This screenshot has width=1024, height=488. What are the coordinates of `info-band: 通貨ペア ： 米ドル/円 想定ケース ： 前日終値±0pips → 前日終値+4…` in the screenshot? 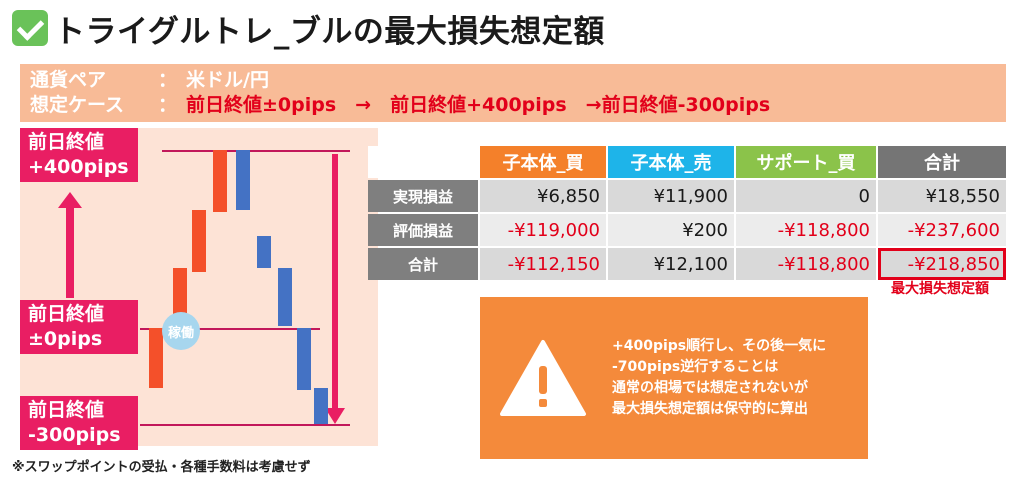 It's located at (513, 93).